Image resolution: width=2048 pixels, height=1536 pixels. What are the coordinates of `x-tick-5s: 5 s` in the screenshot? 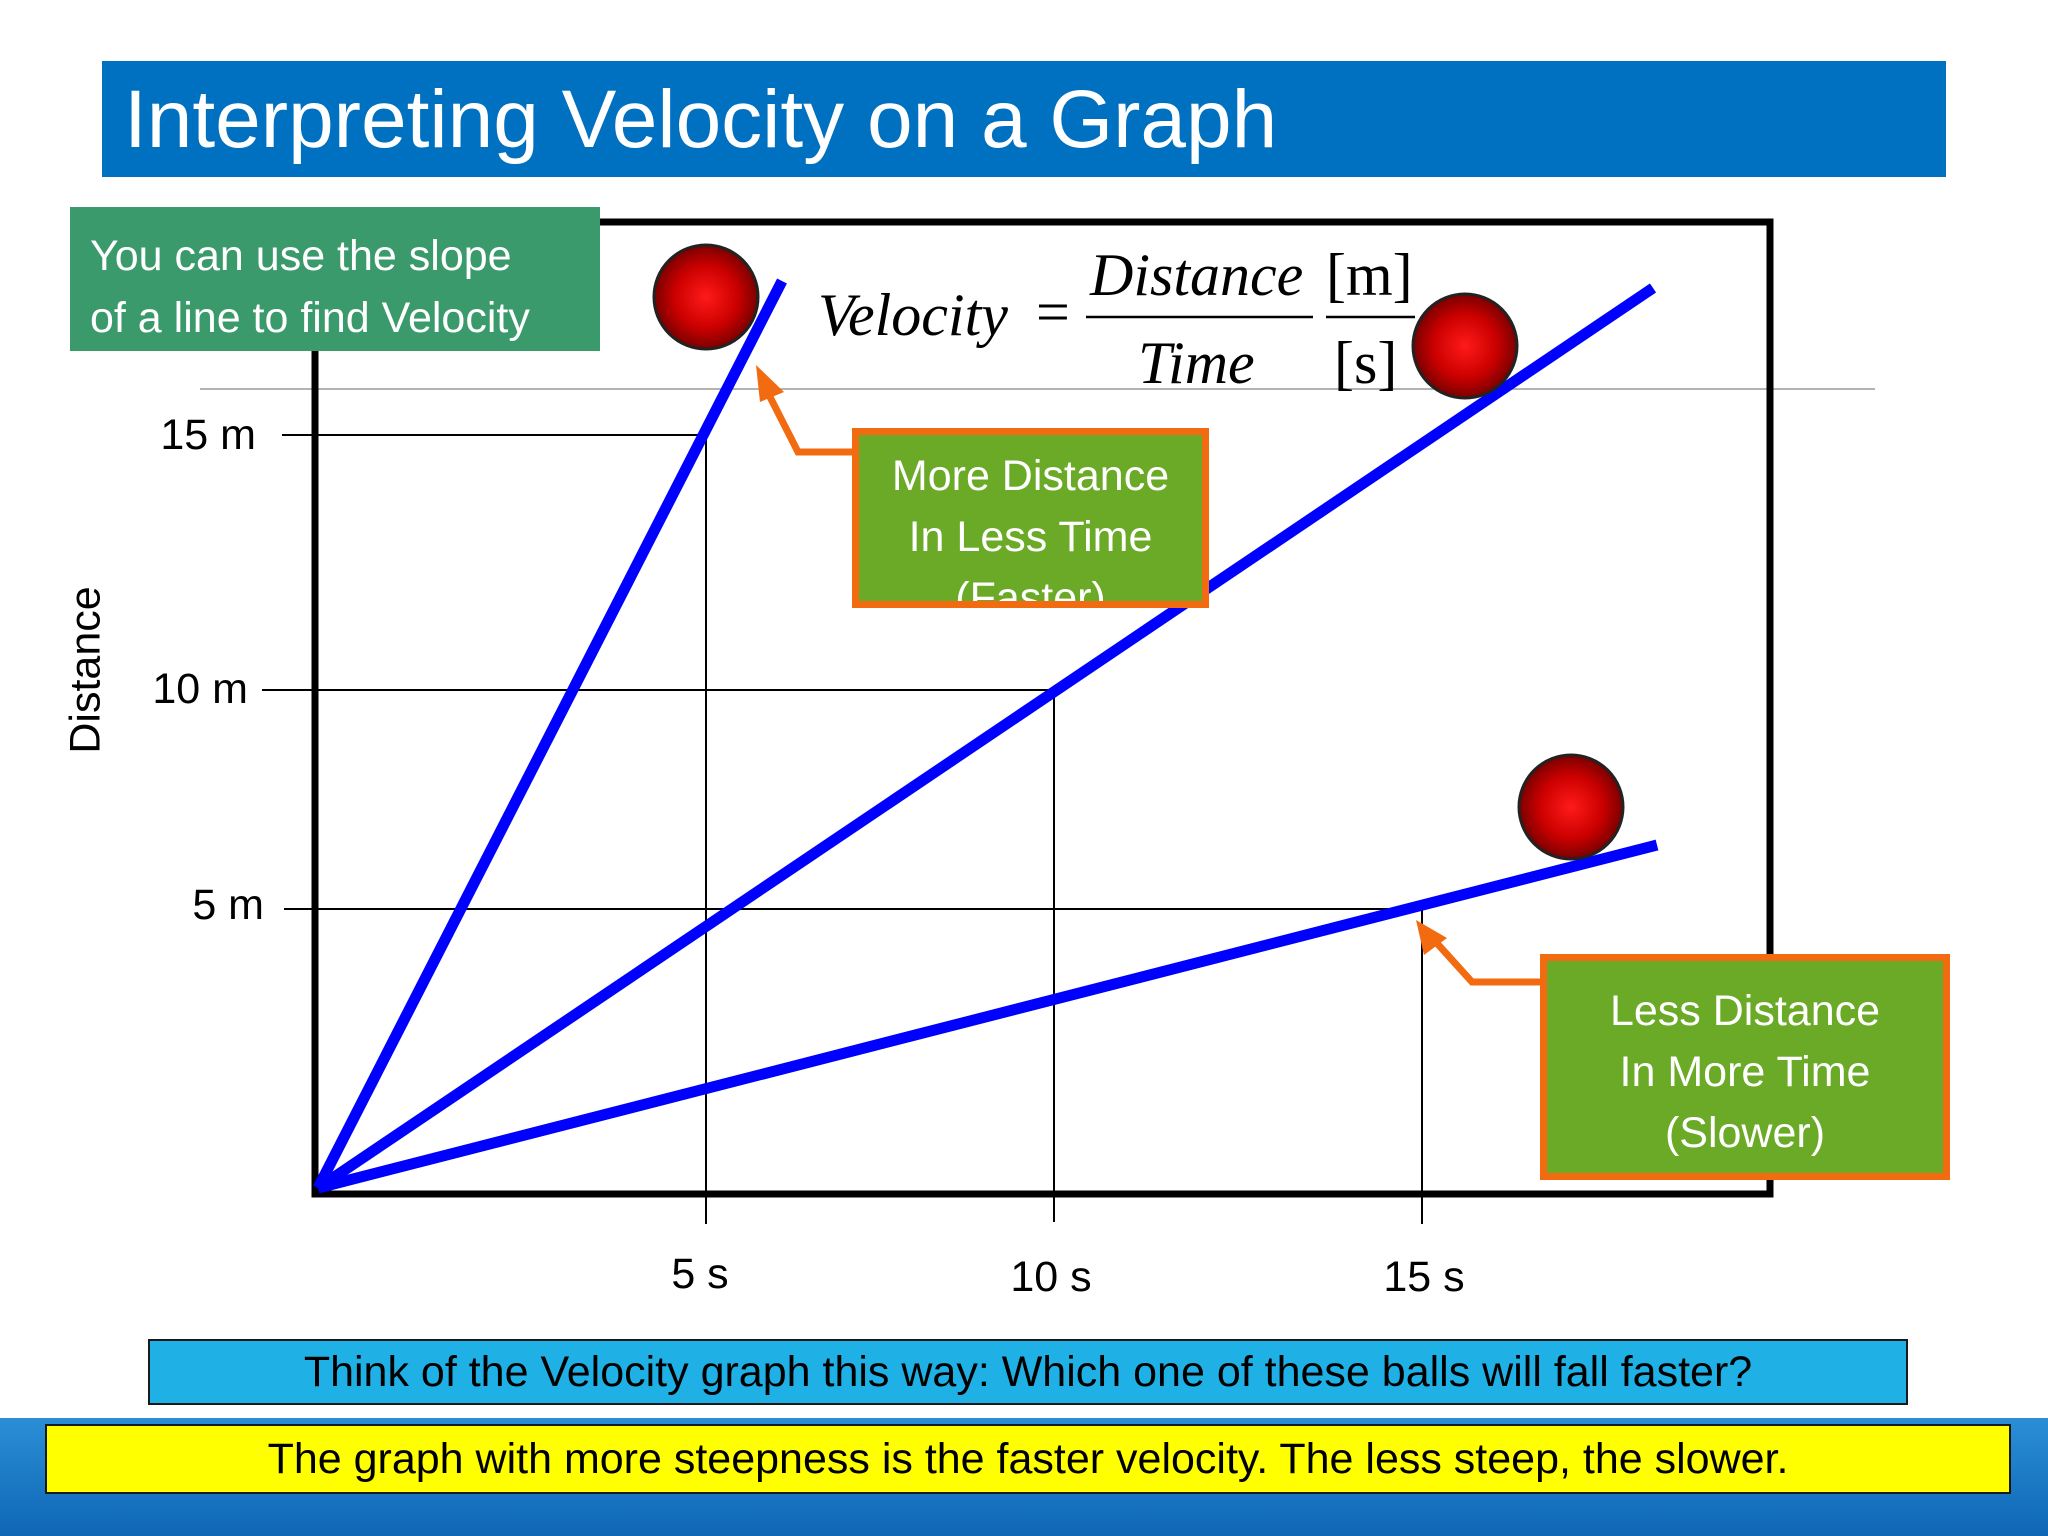 It's located at (700, 1274).